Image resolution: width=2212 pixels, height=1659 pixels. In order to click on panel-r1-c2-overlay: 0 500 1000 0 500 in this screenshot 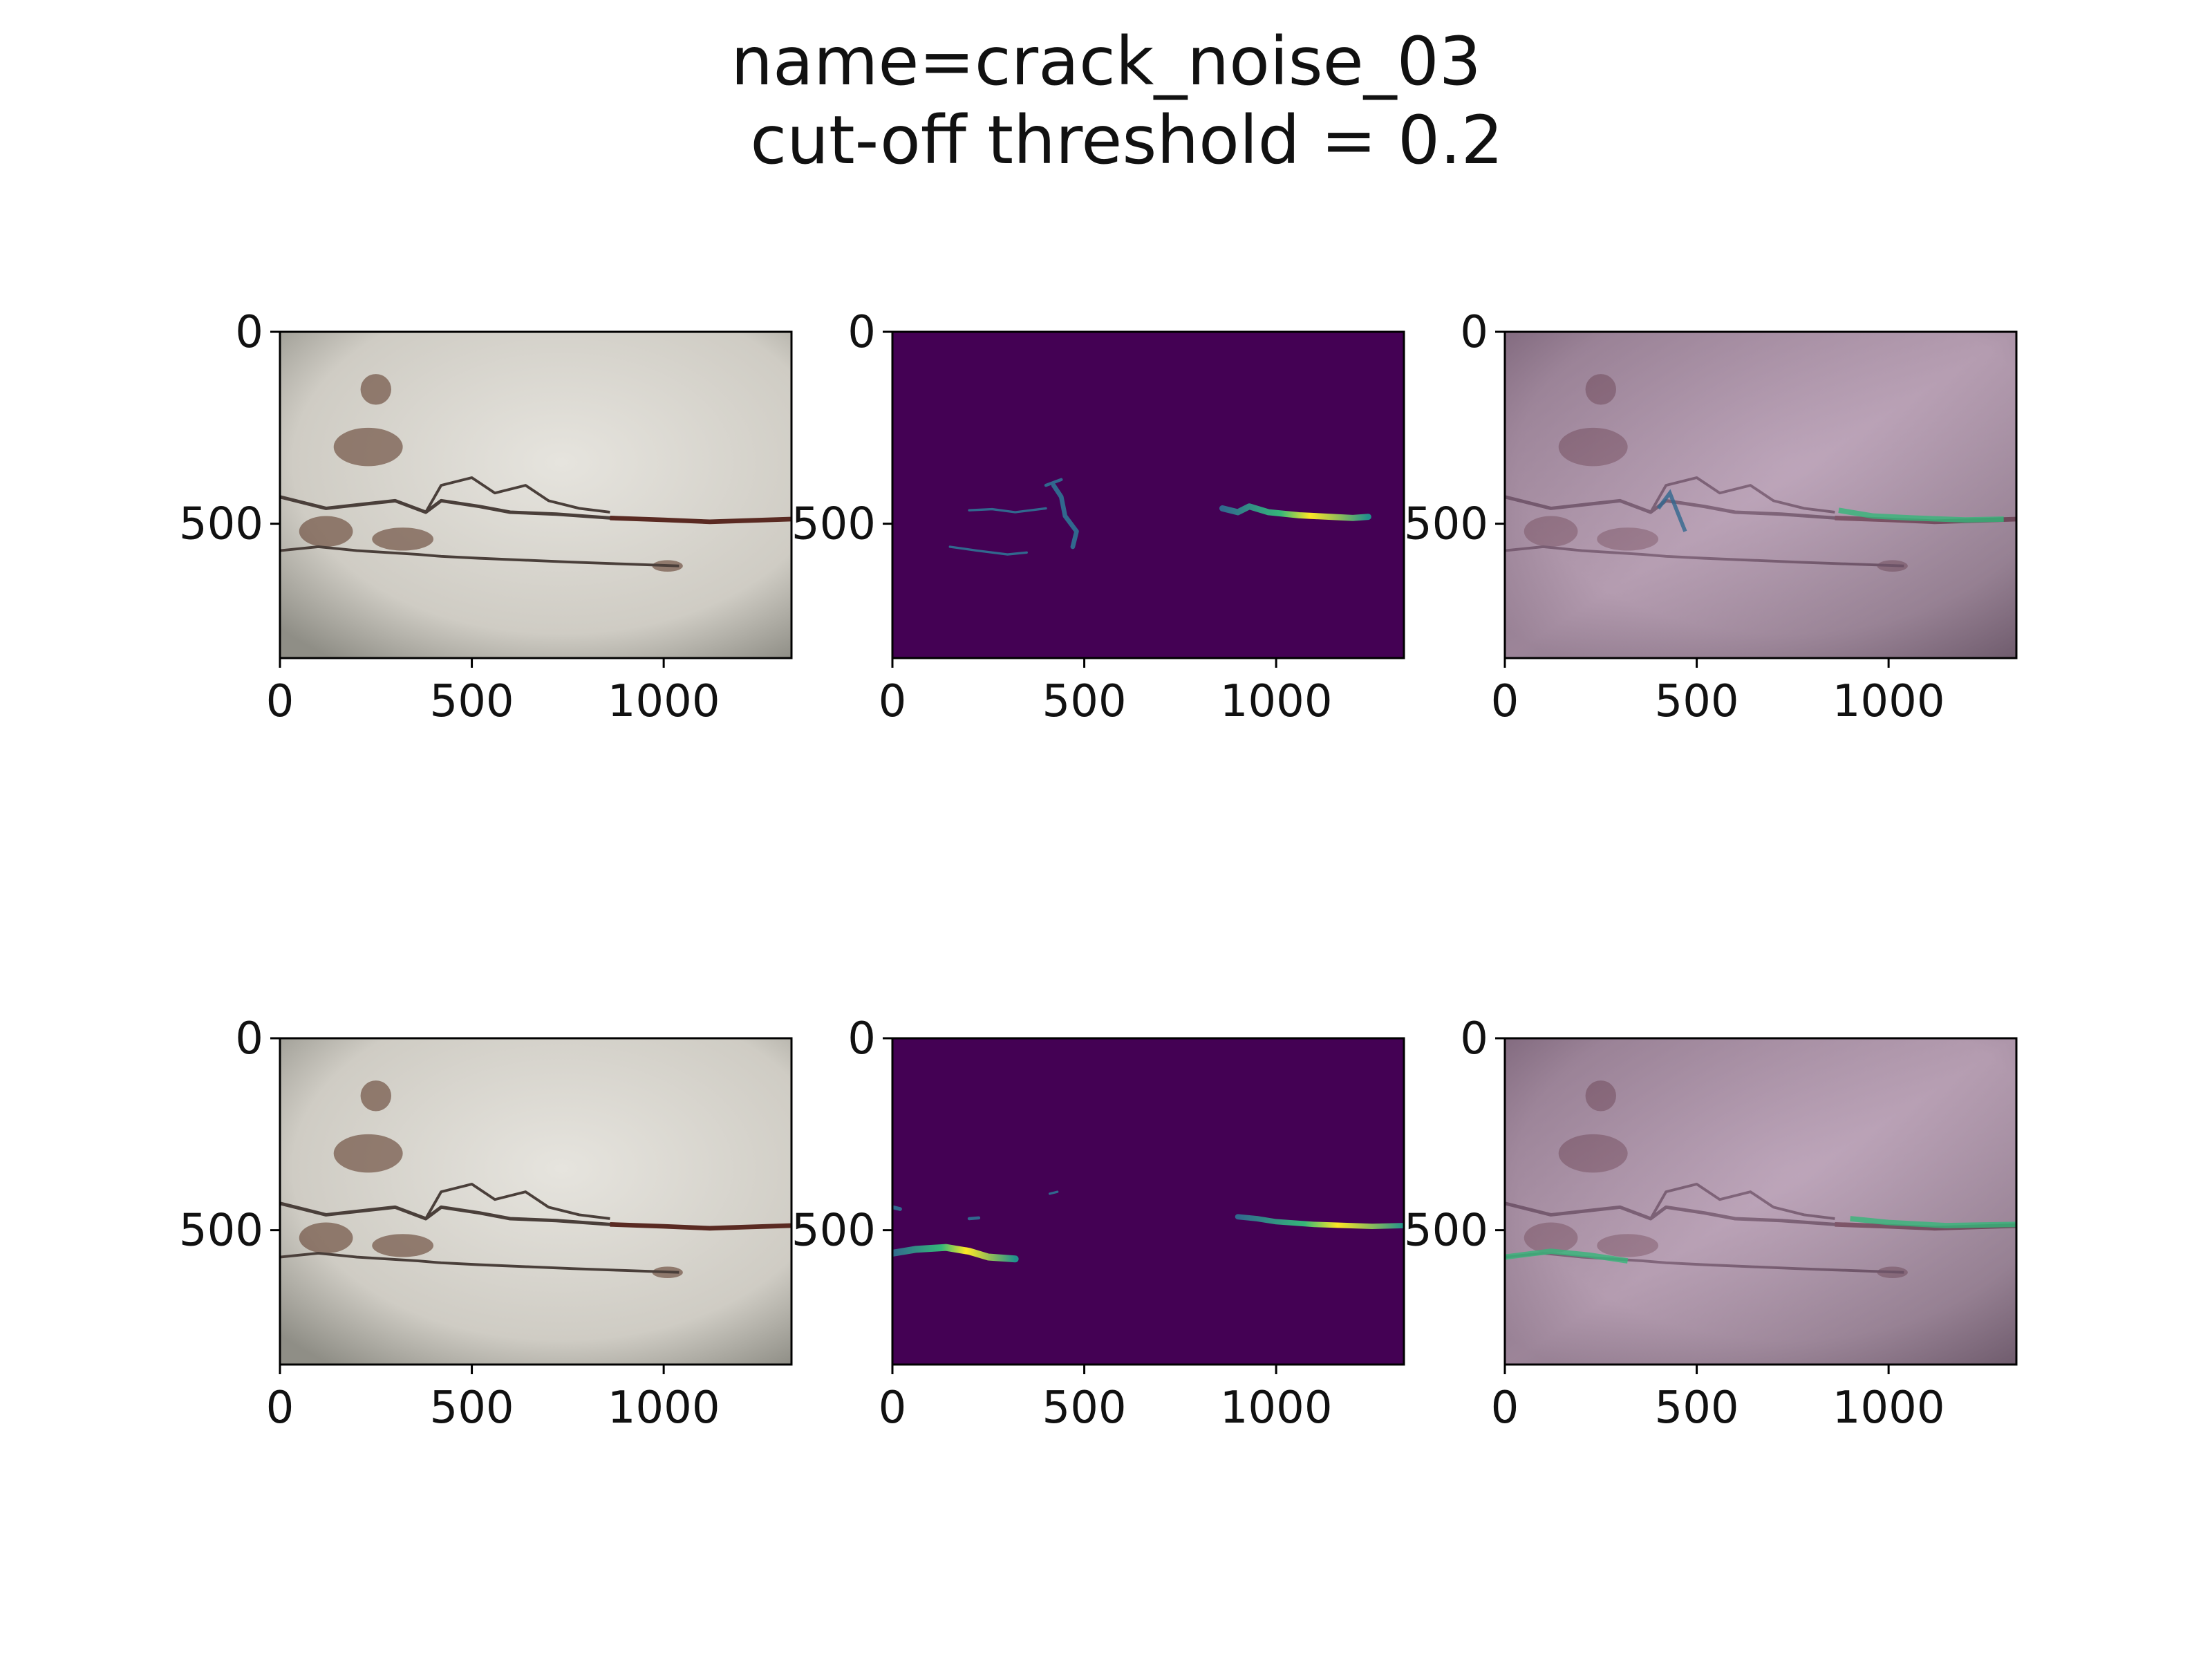, I will do `click(1711, 1223)`.